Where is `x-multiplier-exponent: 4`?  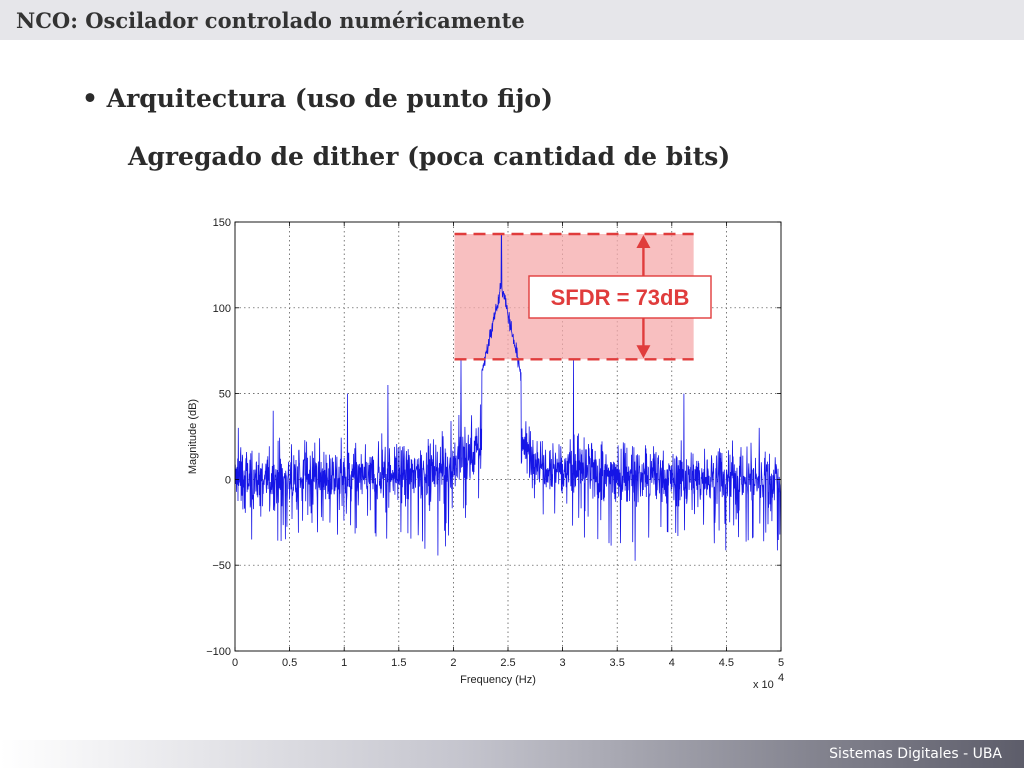
x-multiplier-exponent: 4 is located at coordinates (781, 678).